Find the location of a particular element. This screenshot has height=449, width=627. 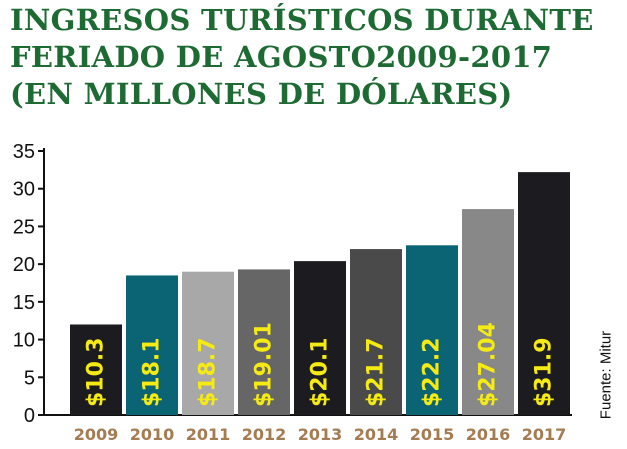

bar-value-label: $19.01 is located at coordinates (264, 364).